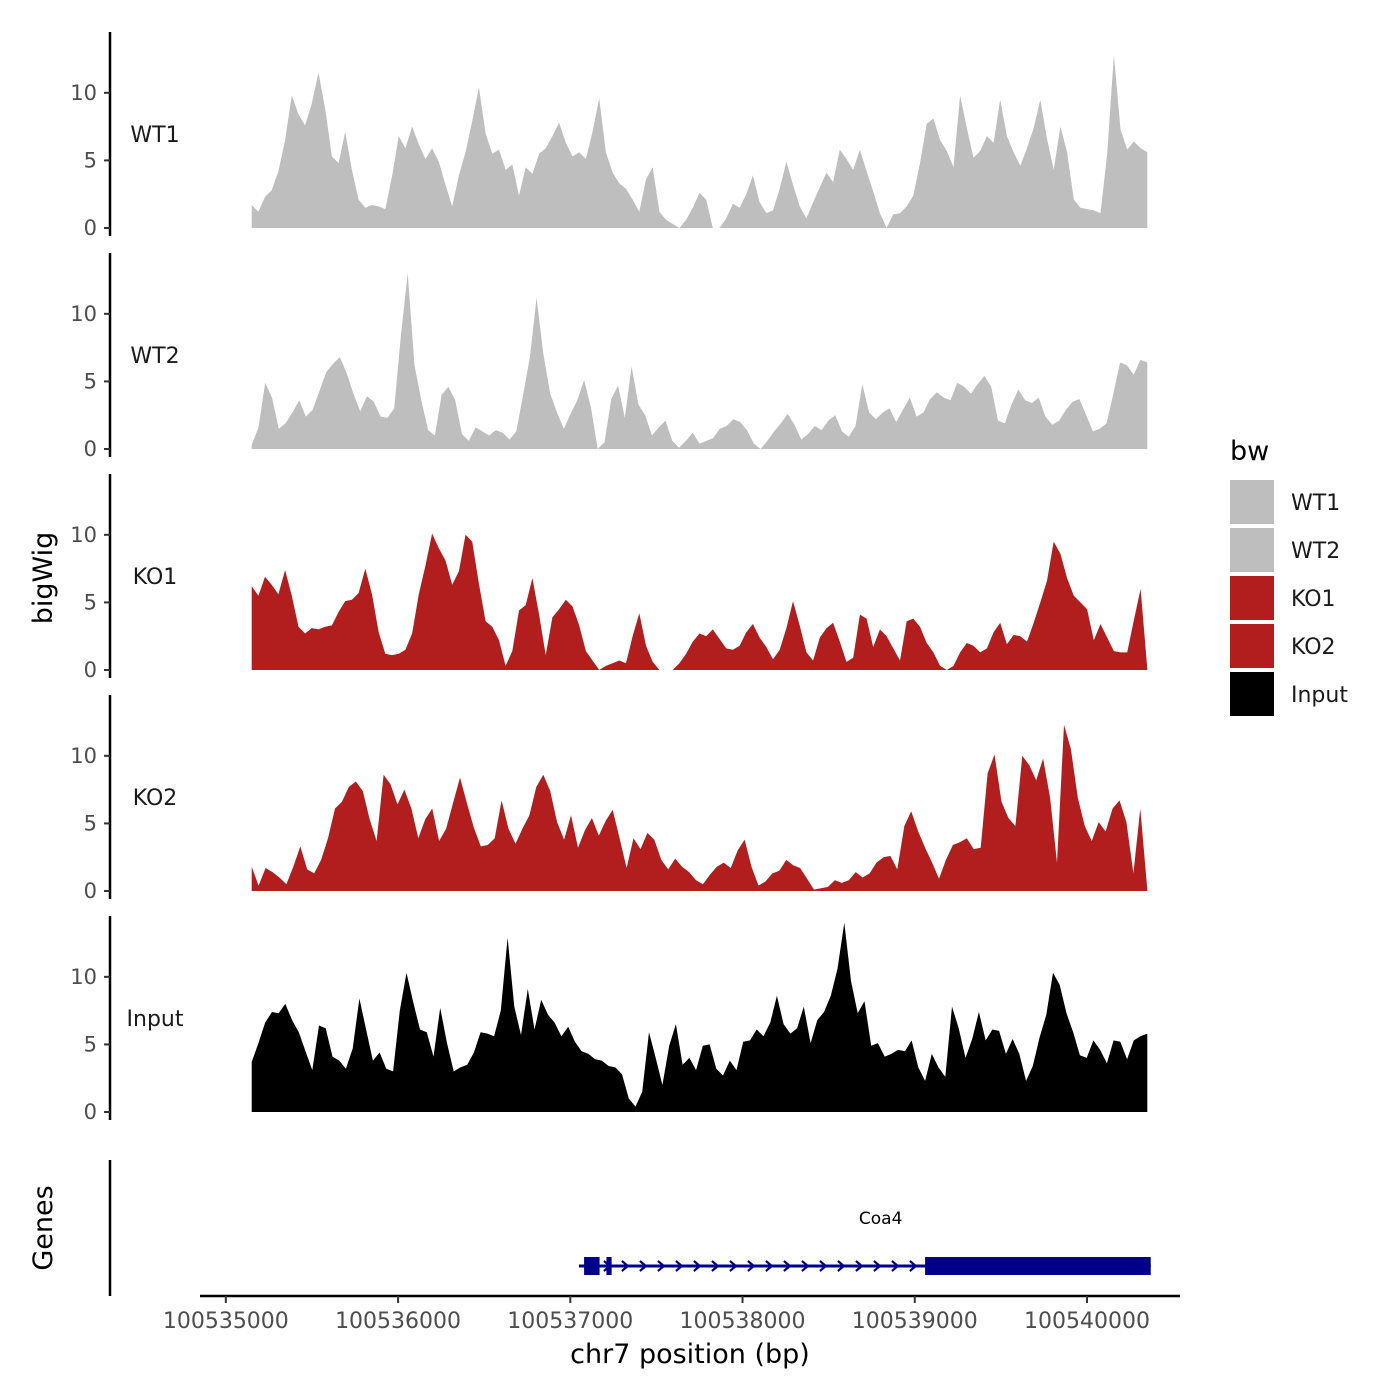 This screenshot has width=1400, height=1400. What do you see at coordinates (154, 356) in the screenshot?
I see `track-label: WT2` at bounding box center [154, 356].